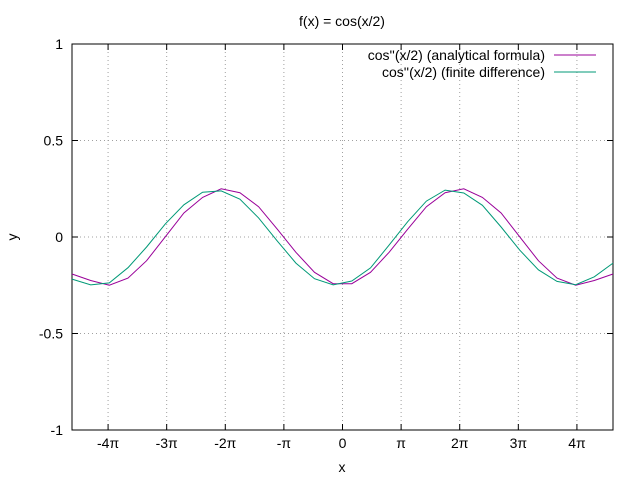  What do you see at coordinates (167, 443) in the screenshot?
I see `x-tick-label: -3π` at bounding box center [167, 443].